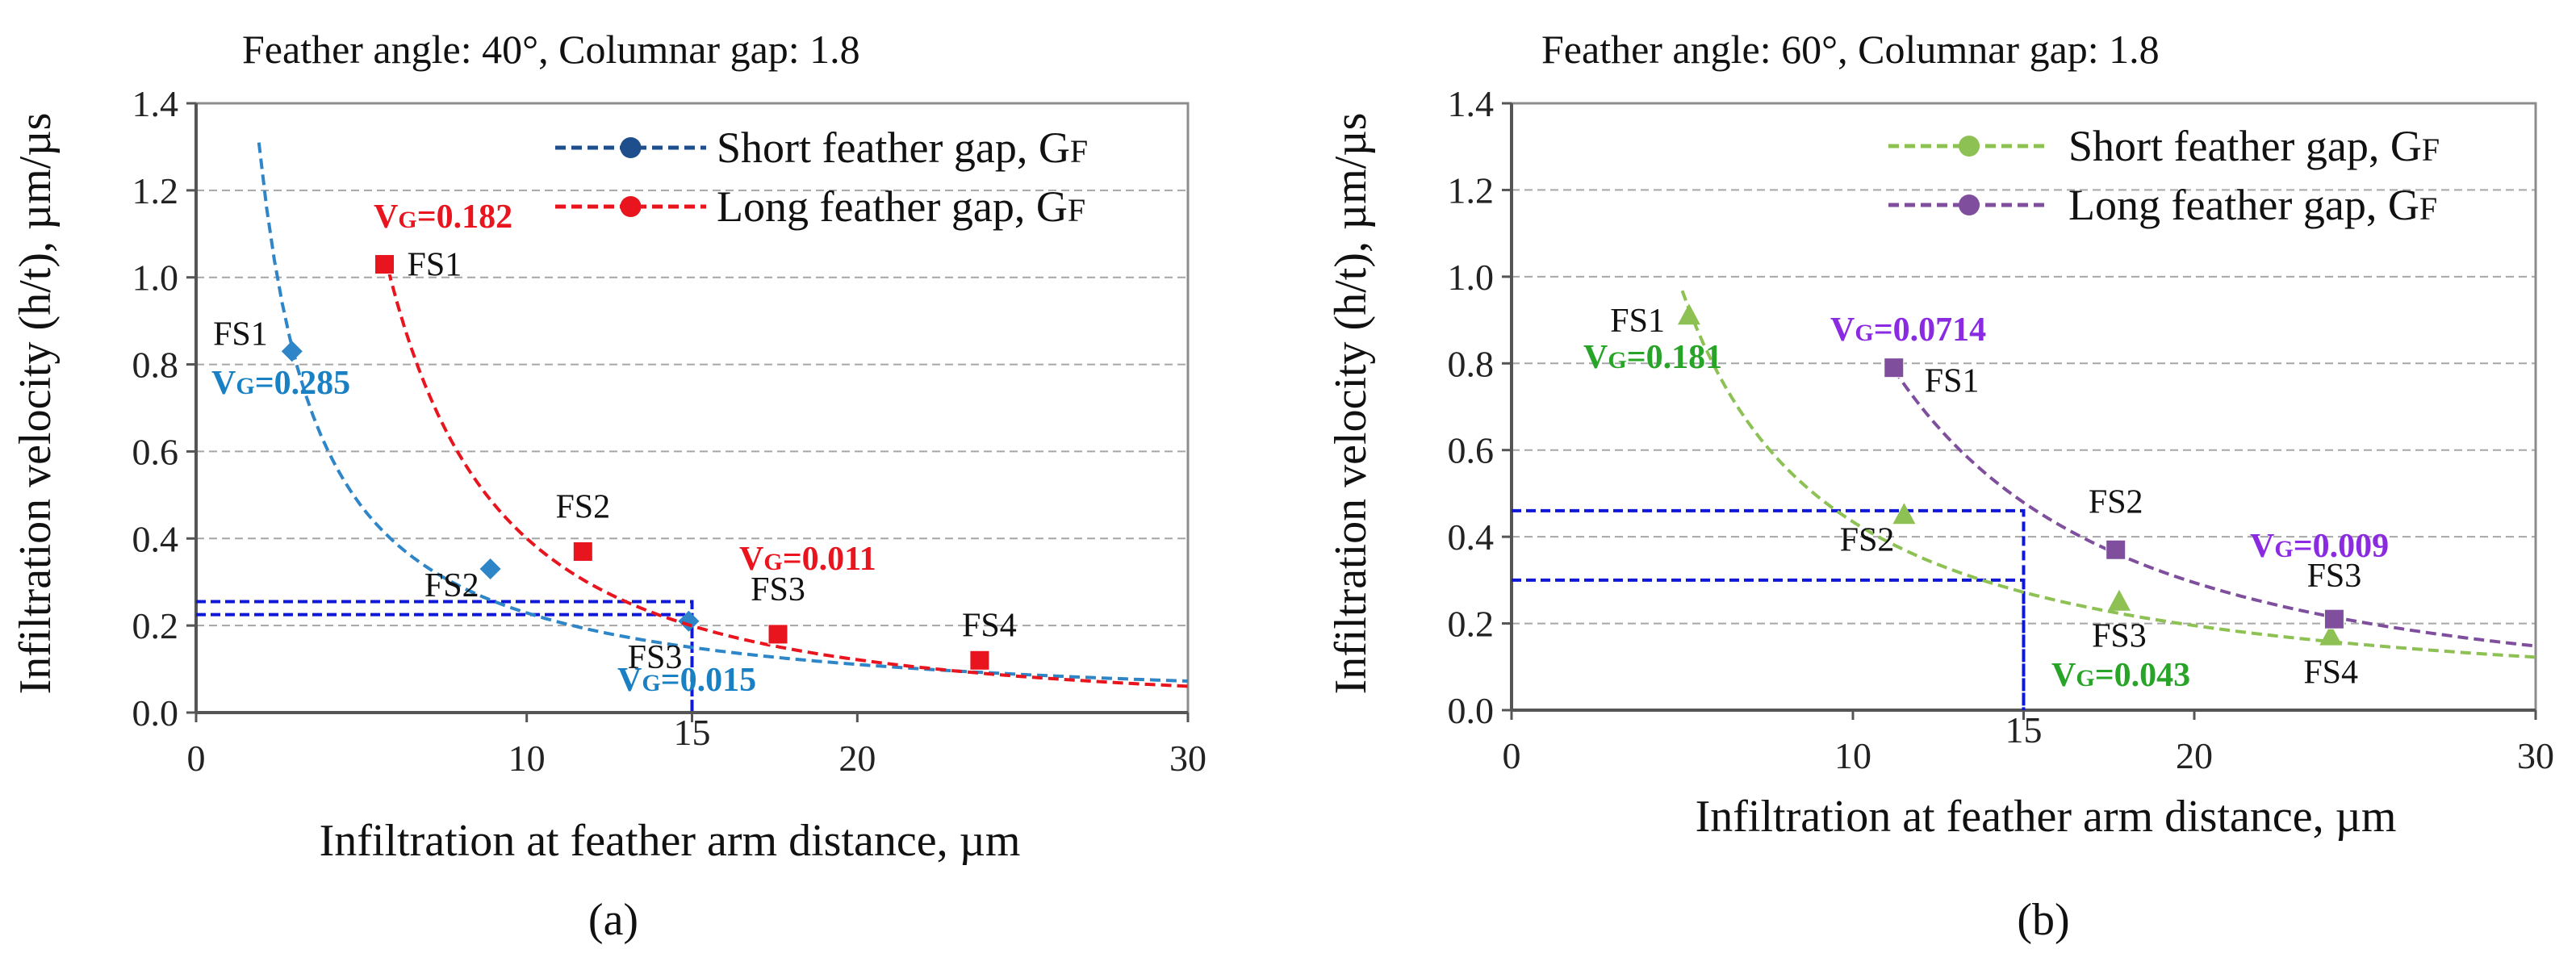  I want to click on x-tick-label: 15, so click(692, 732).